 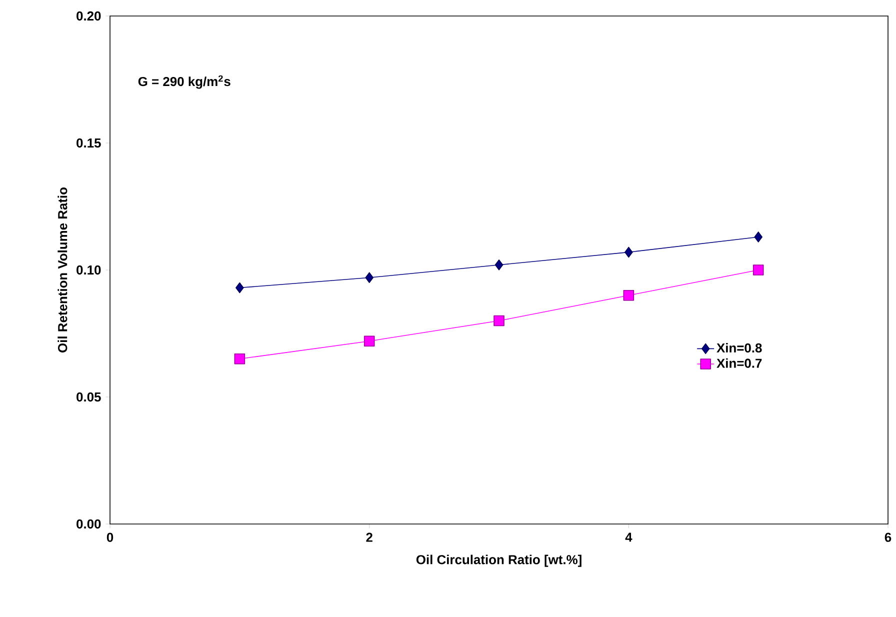 What do you see at coordinates (739, 348) in the screenshot?
I see `legend-label: Xin=0.8` at bounding box center [739, 348].